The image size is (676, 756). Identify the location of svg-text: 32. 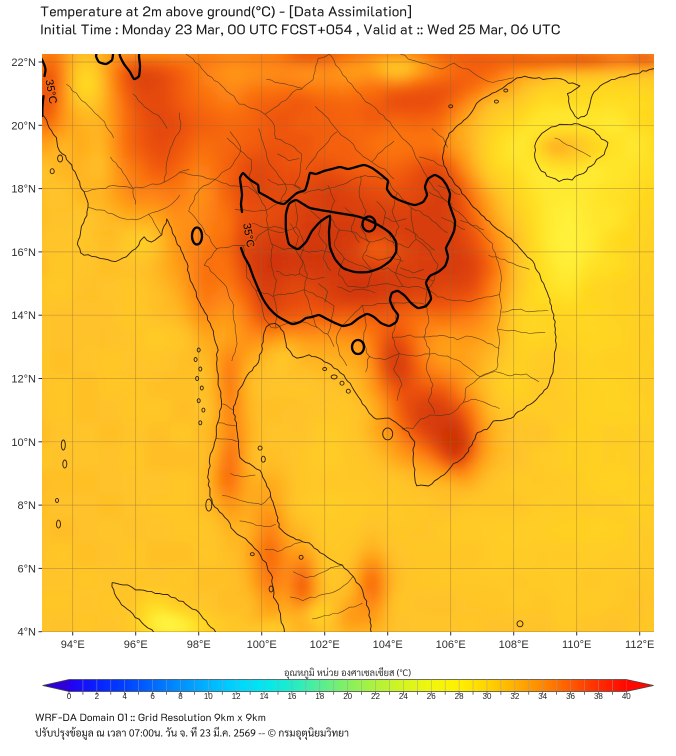
(514, 696).